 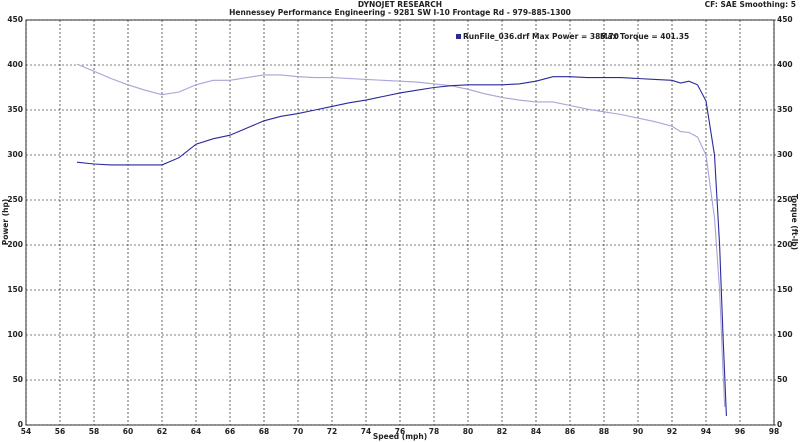 I want to click on legend-run: RunFile_036.drf Max Power = 386.70, so click(x=541, y=36).